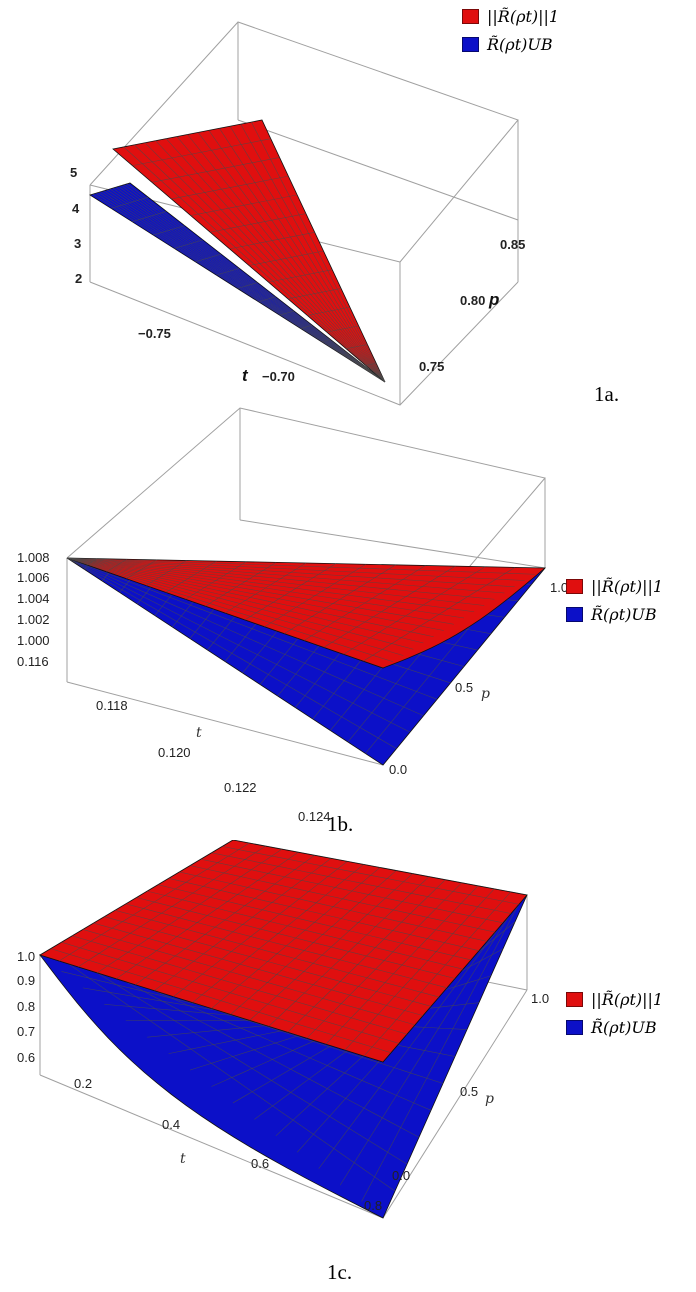 The image size is (696, 1292). I want to click on z-tick-1b: 1.004, so click(33, 598).